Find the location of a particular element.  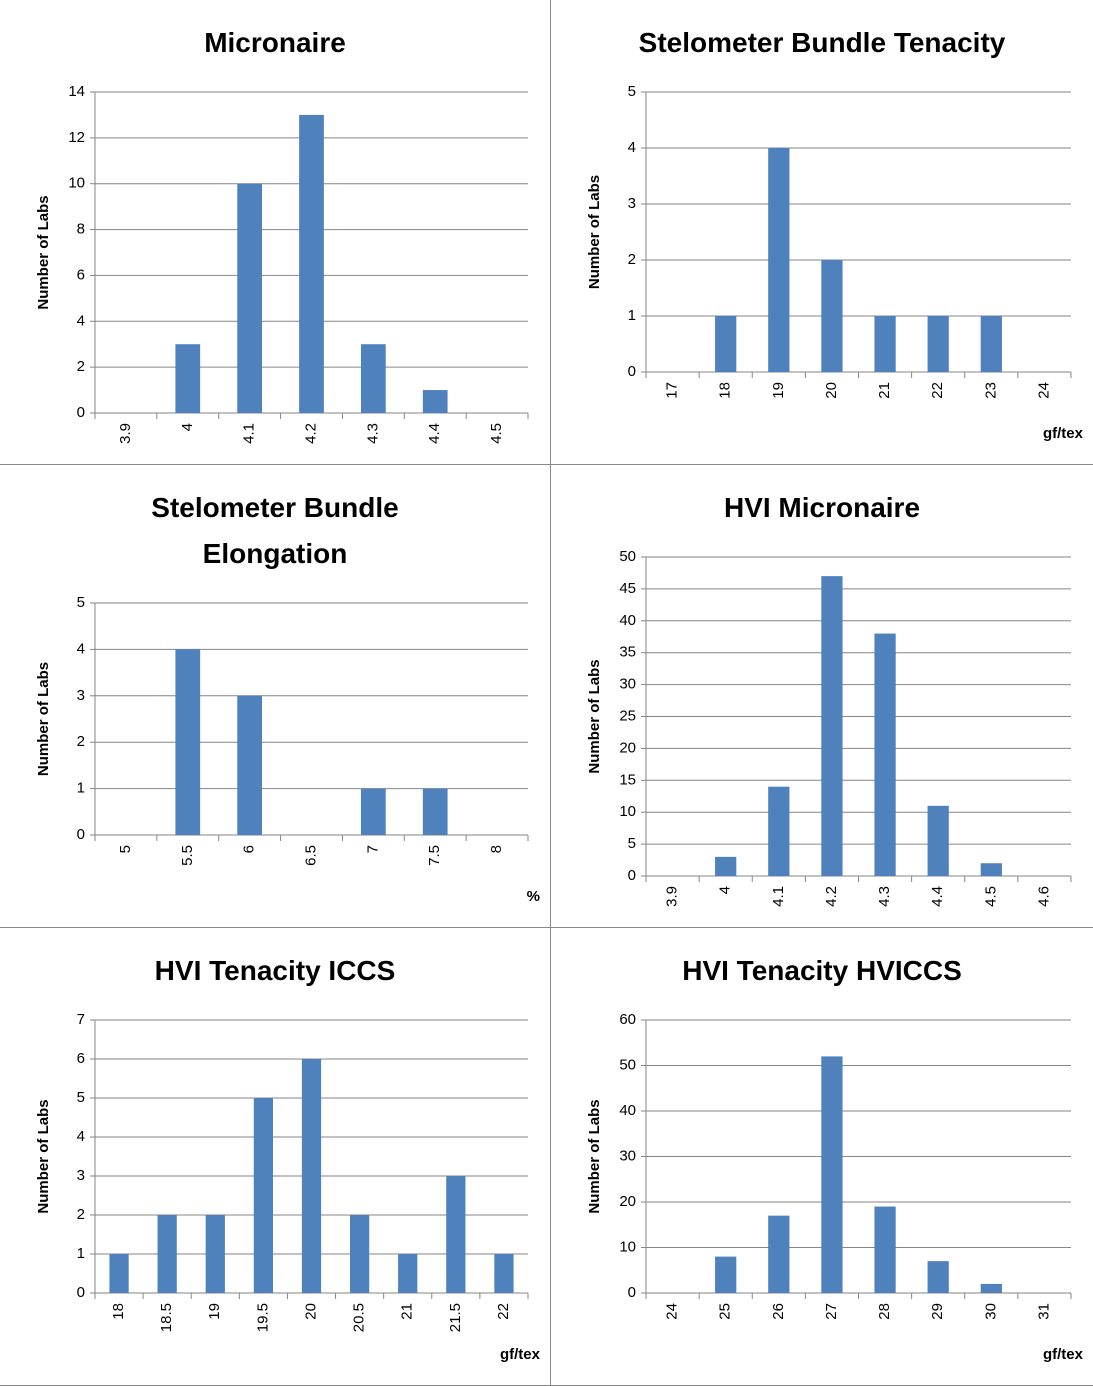

y-tick-label: 15 is located at coordinates (627, 779).